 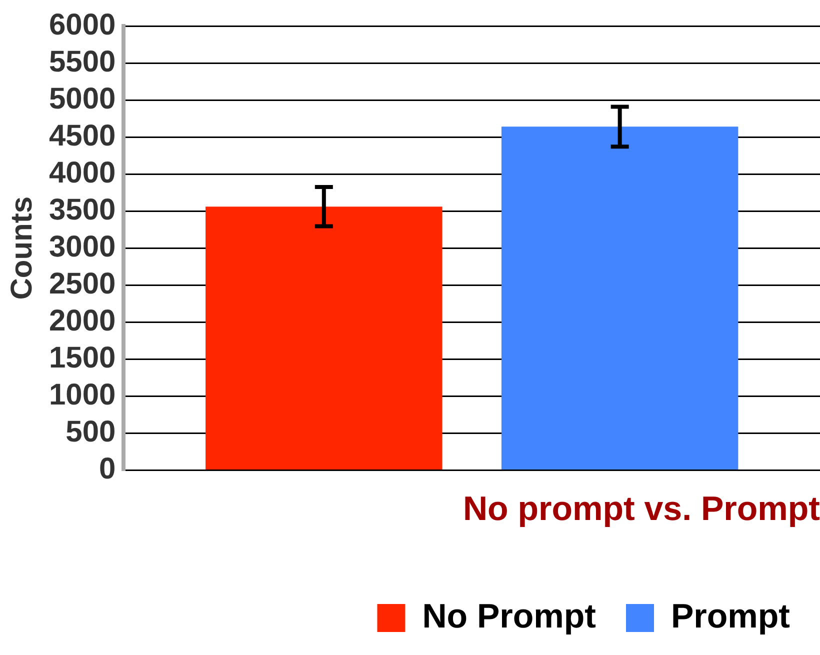 I want to click on y-tick-label: 1500, so click(x=82, y=357).